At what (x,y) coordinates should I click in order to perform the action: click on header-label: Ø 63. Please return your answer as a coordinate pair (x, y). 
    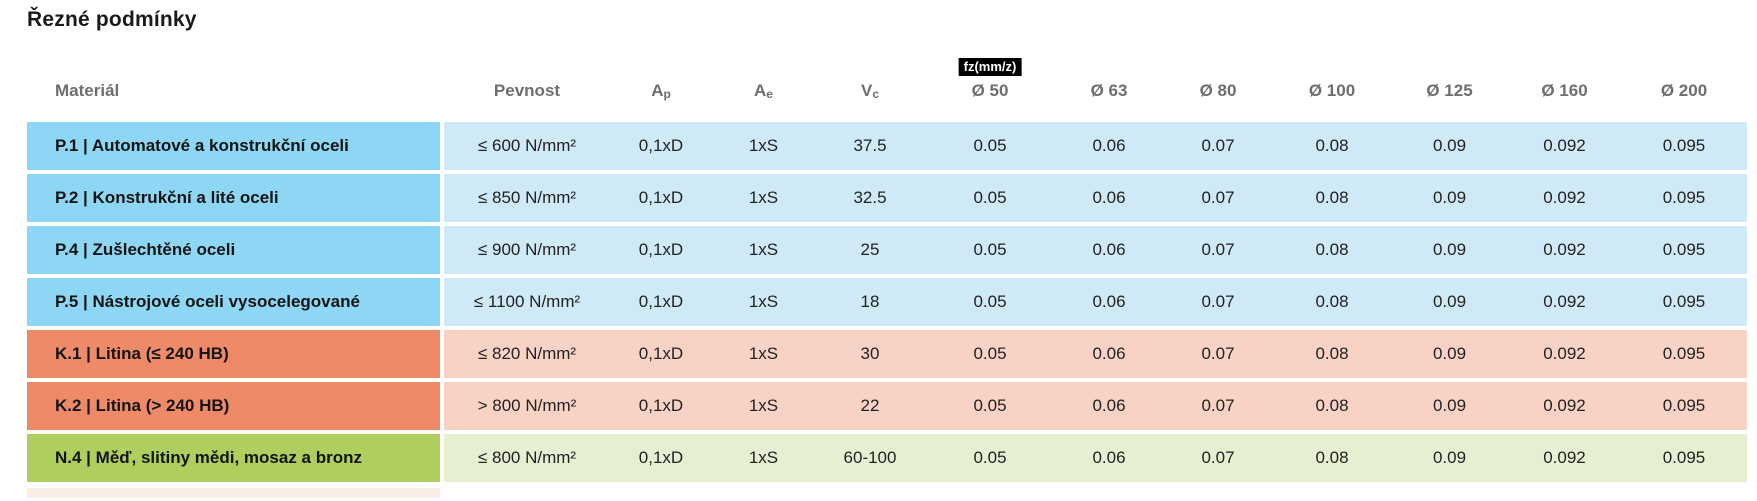
    Looking at the image, I should click on (1109, 90).